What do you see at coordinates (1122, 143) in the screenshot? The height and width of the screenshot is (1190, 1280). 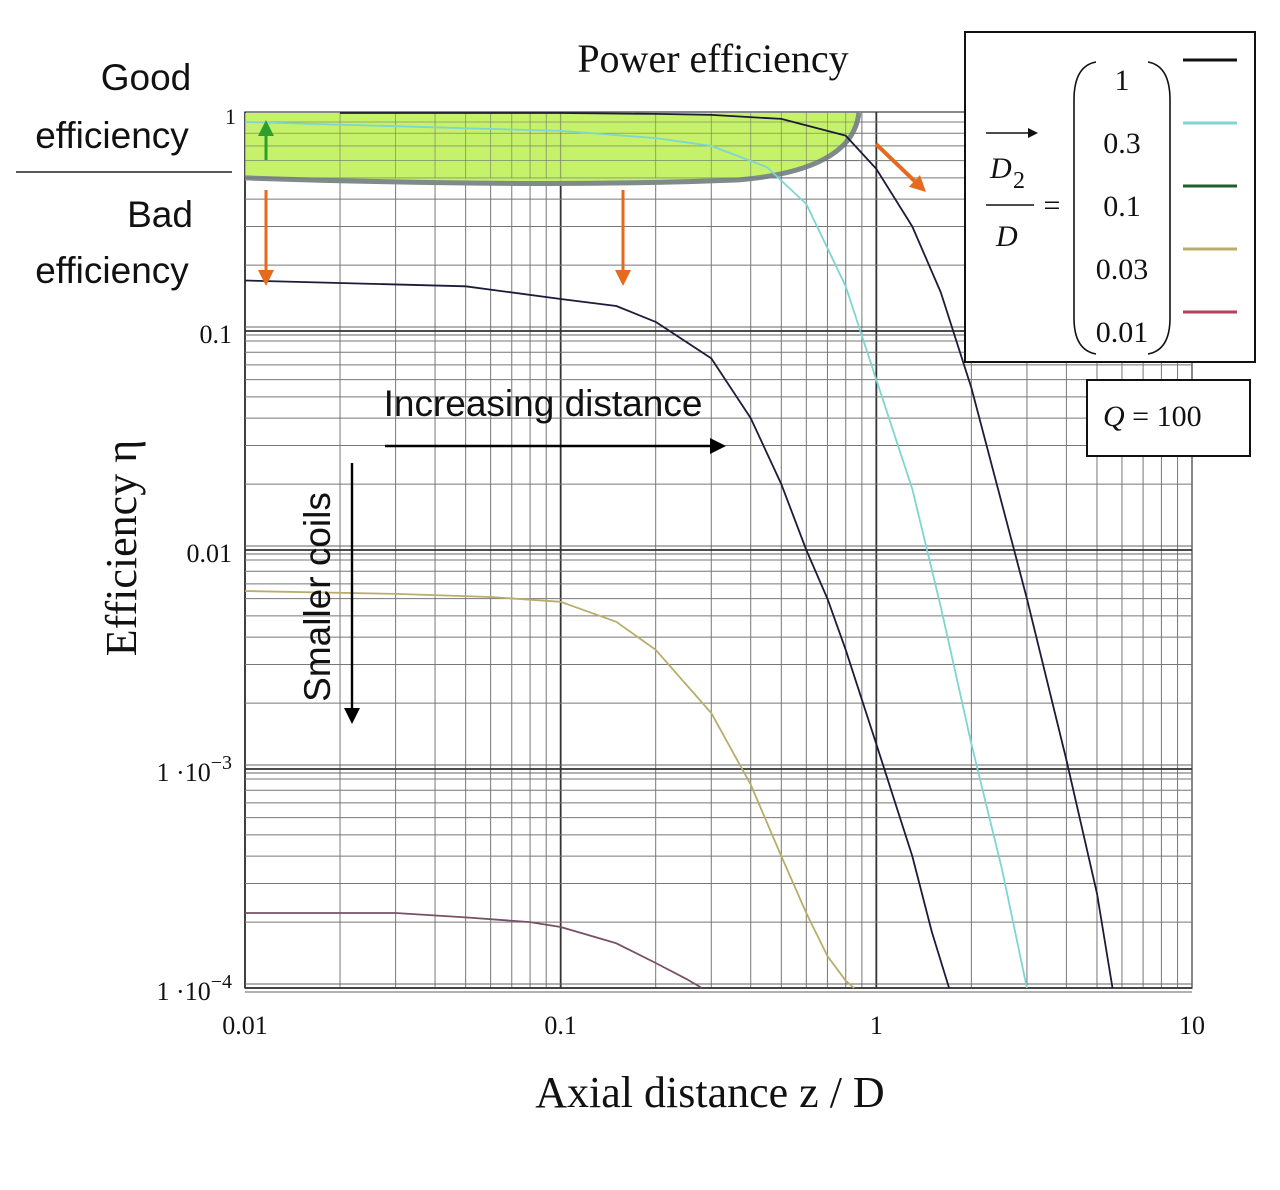 I see `legend-entry-label: 0.3` at bounding box center [1122, 143].